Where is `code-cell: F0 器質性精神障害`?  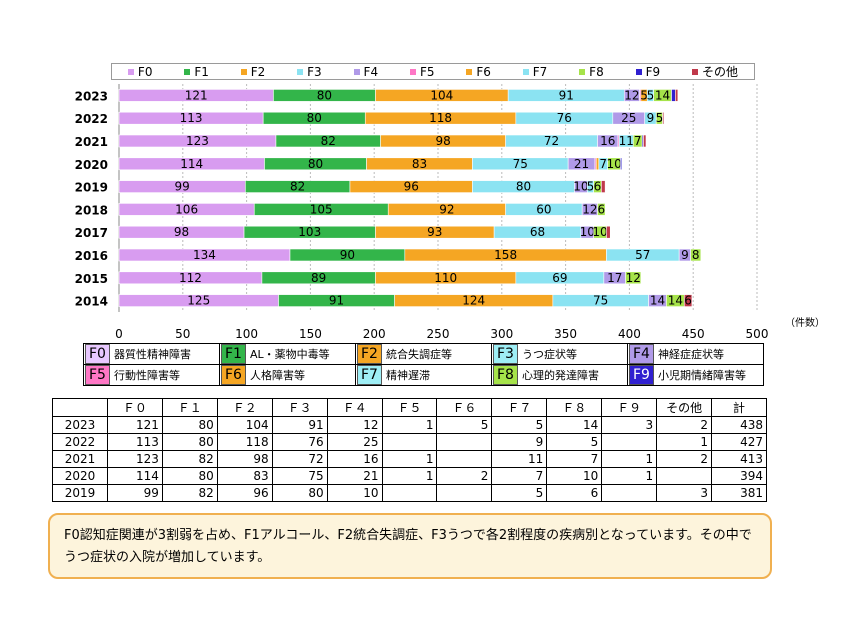 code-cell: F0 器質性精神障害 is located at coordinates (151, 354).